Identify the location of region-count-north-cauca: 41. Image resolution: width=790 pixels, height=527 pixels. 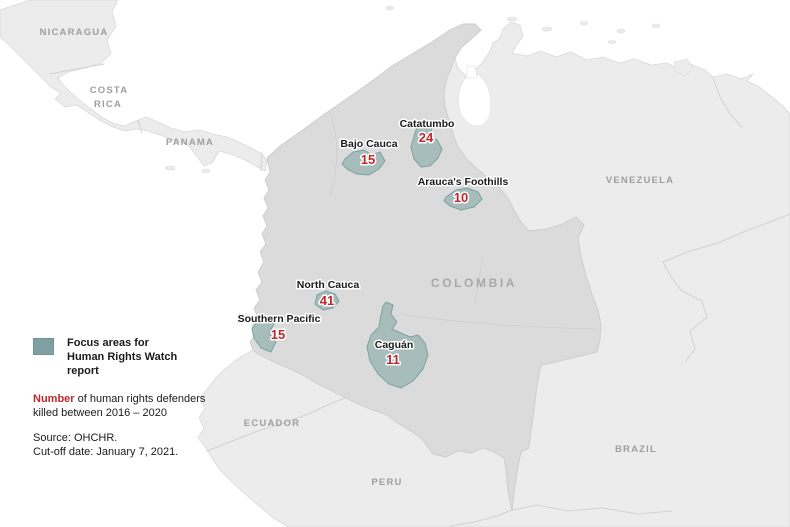
(327, 300).